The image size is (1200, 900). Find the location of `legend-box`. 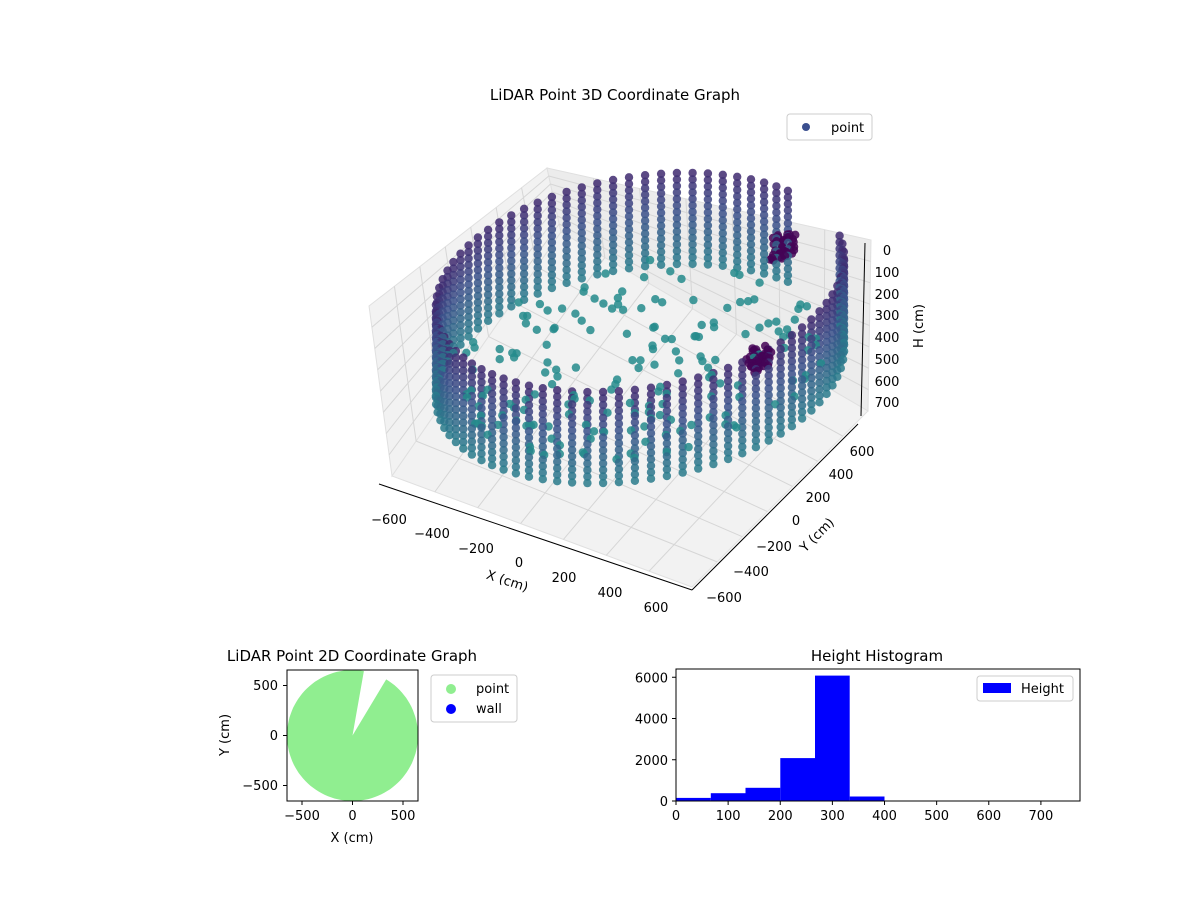

legend-box is located at coordinates (829, 127).